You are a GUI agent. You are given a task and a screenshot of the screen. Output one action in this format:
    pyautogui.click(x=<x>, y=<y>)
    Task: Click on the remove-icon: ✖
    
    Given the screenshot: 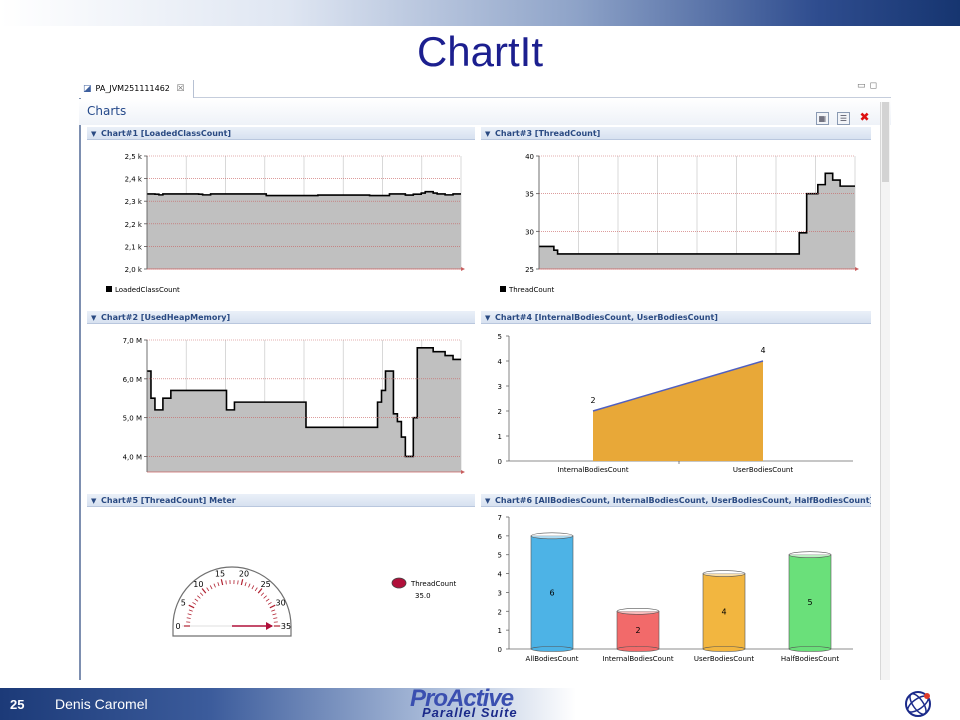 What is the action you would take?
    pyautogui.click(x=864, y=117)
    